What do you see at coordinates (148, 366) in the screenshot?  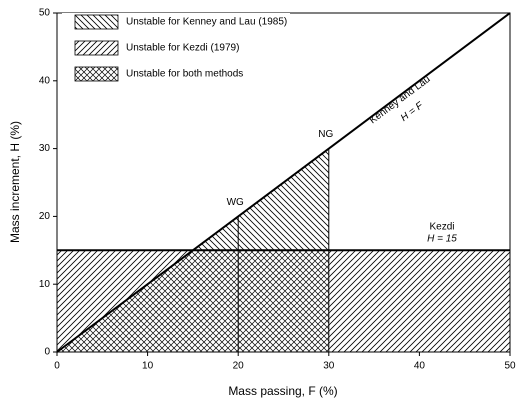 I see `x-tick-label: 10` at bounding box center [148, 366].